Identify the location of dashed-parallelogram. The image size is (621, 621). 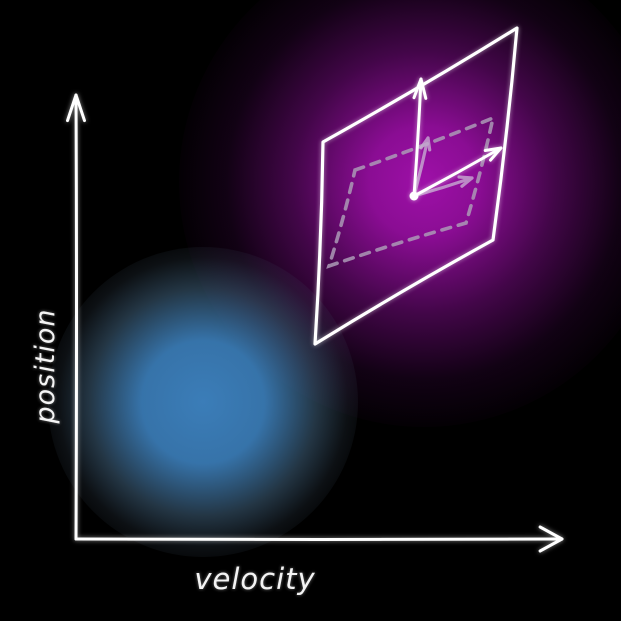
(411, 192).